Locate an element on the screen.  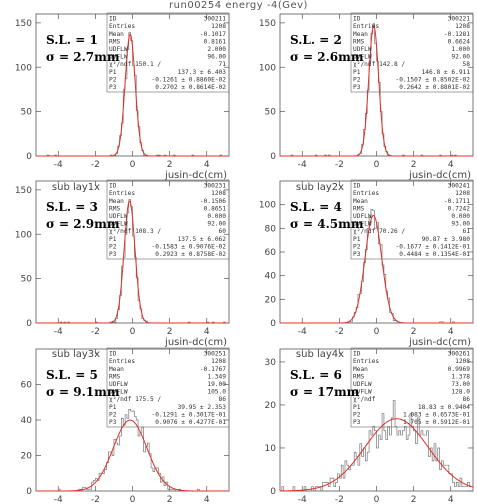
stats-value: -0.1507 ± 0.8502E-02 is located at coordinates (432, 79).